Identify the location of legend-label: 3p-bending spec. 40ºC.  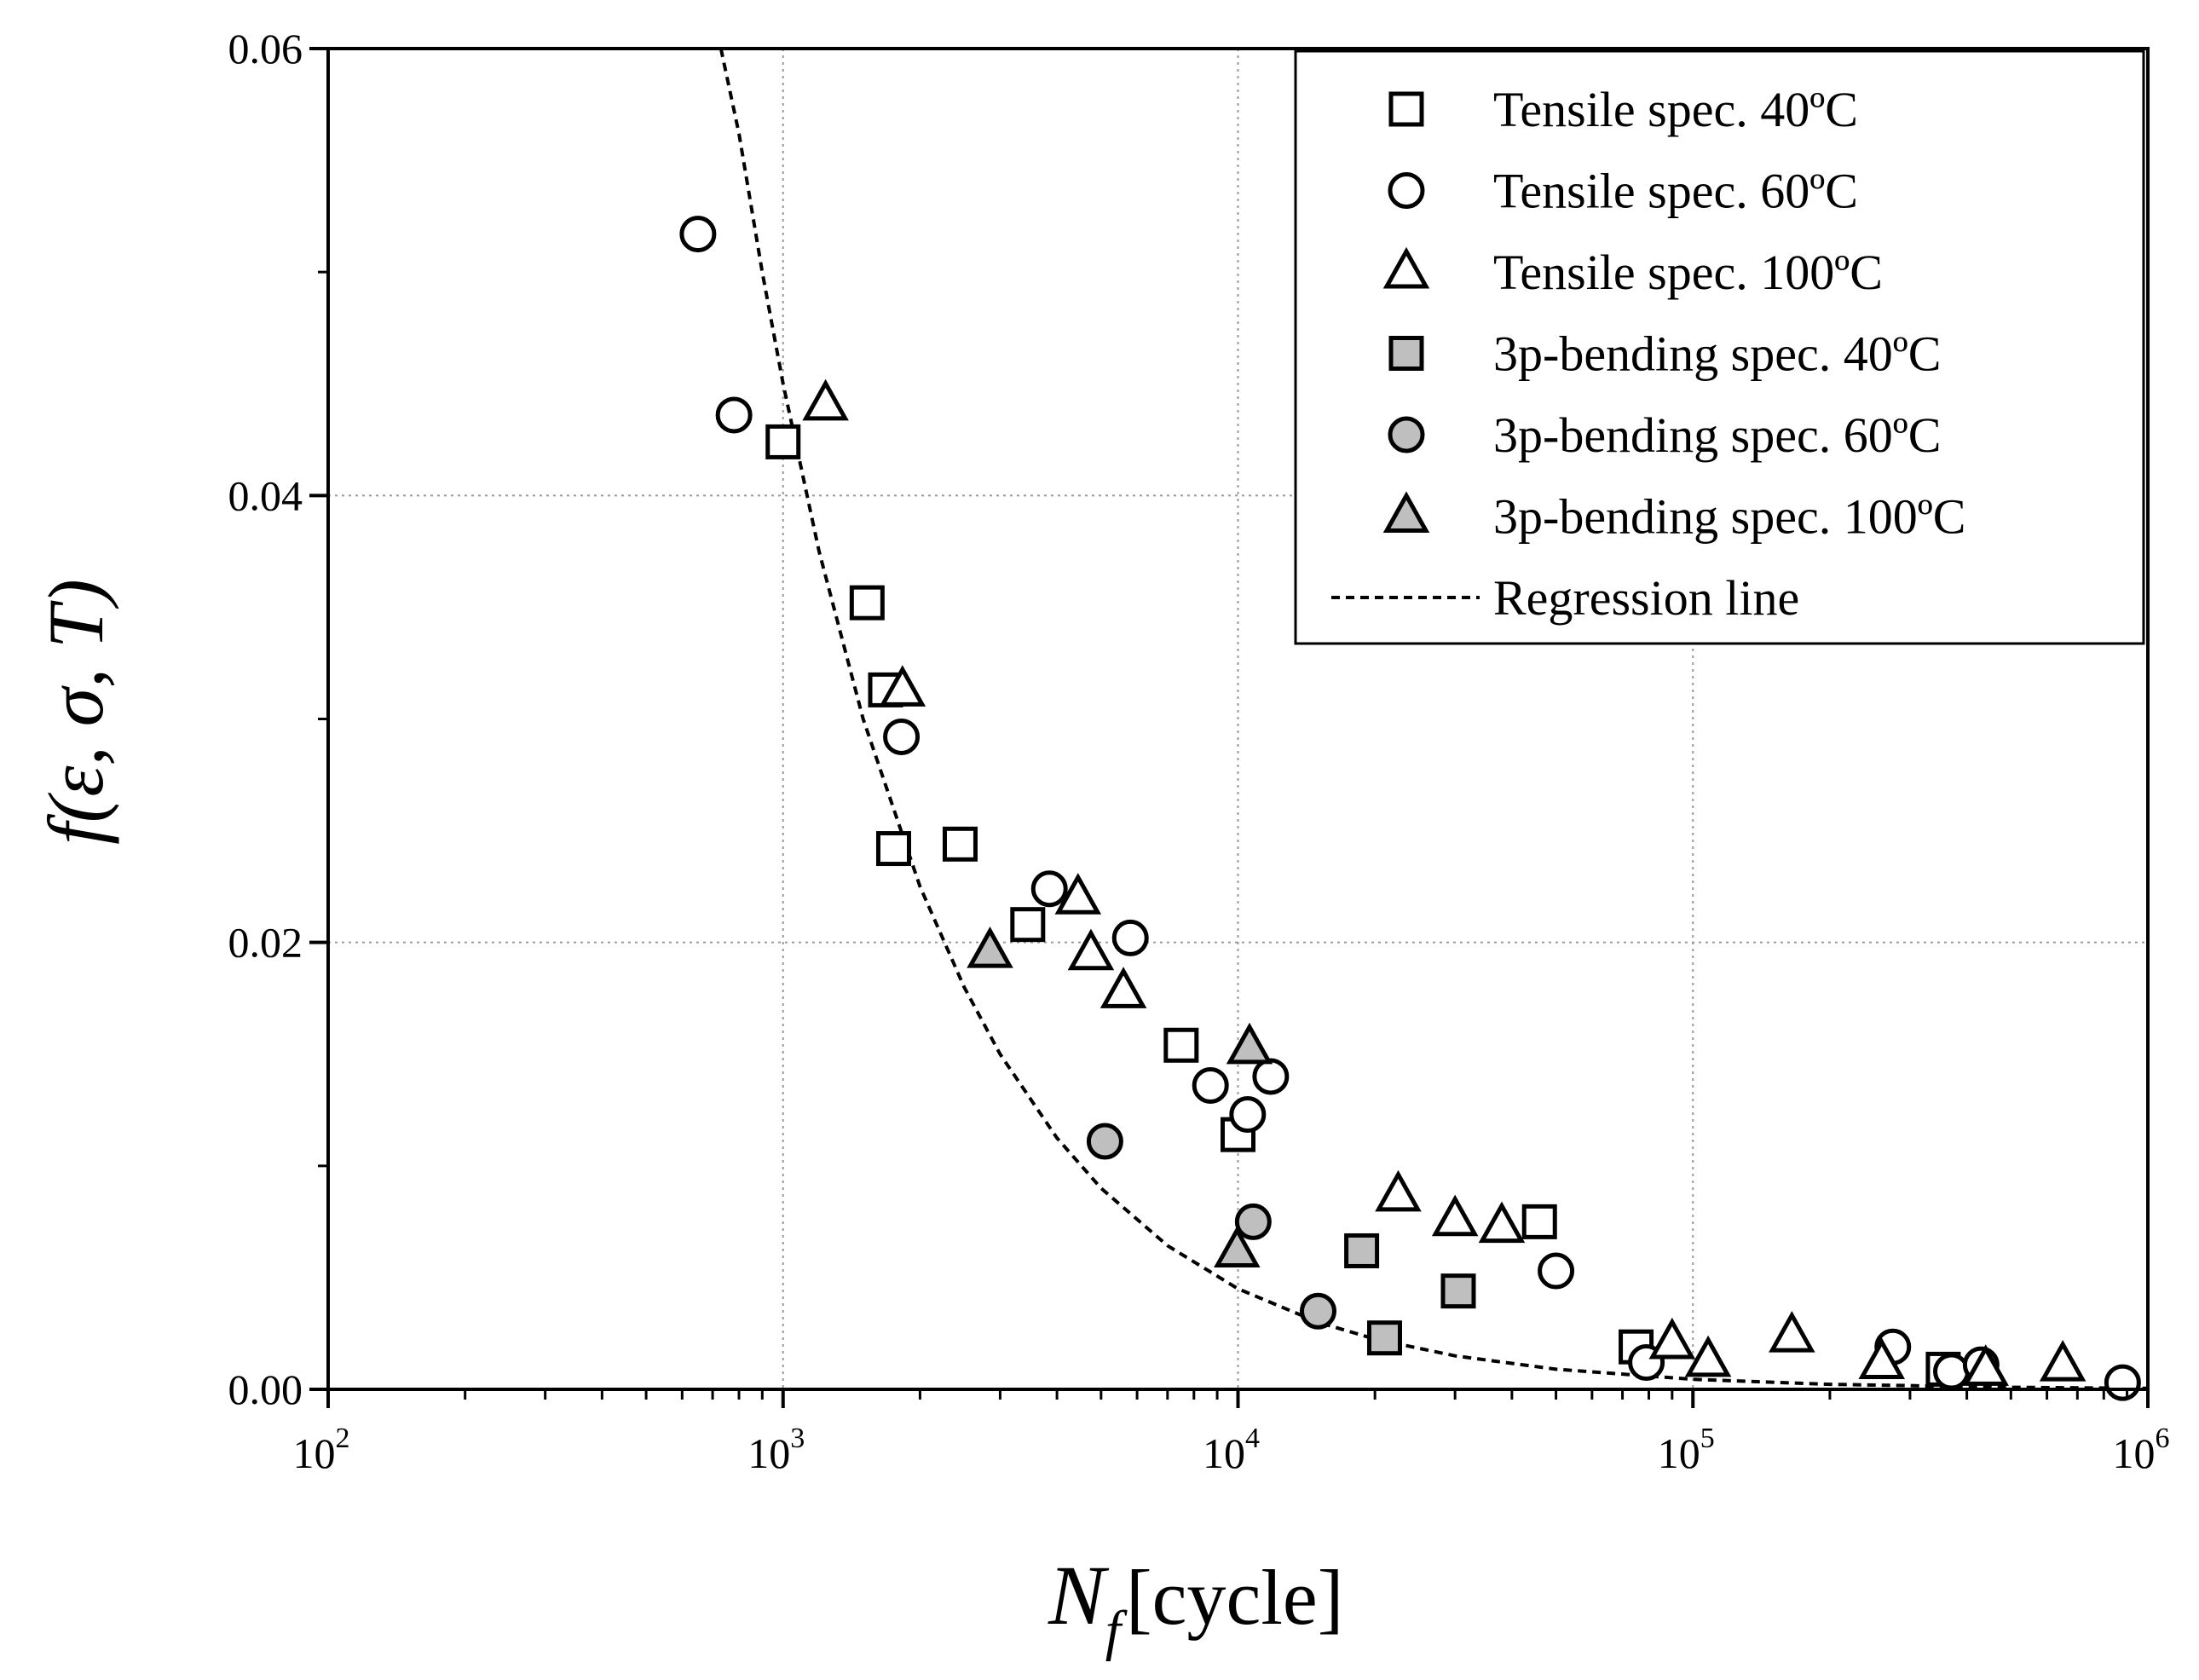
(1717, 354).